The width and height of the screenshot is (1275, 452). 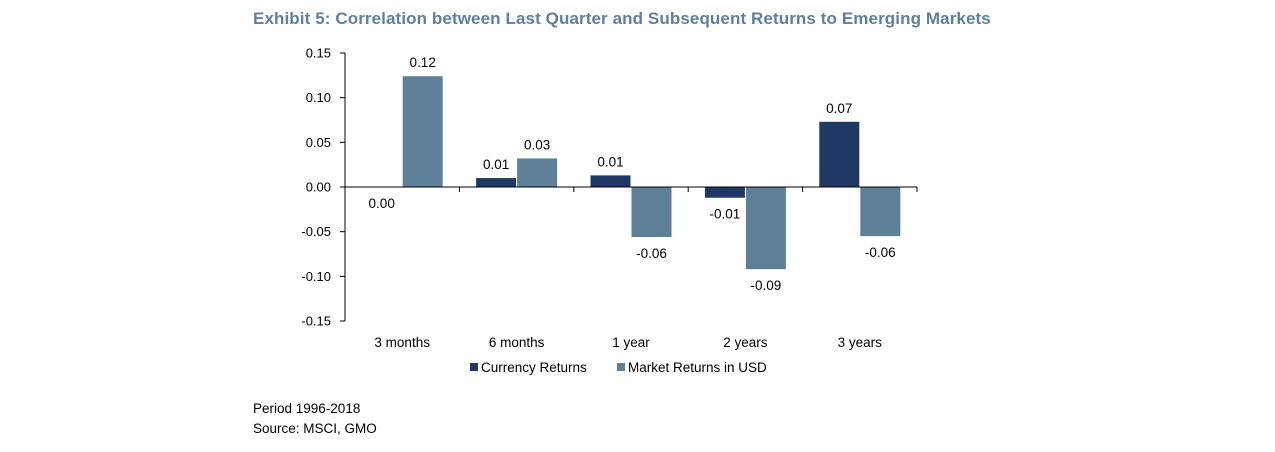 What do you see at coordinates (318, 97) in the screenshot?
I see `y-tick-label: 0.10` at bounding box center [318, 97].